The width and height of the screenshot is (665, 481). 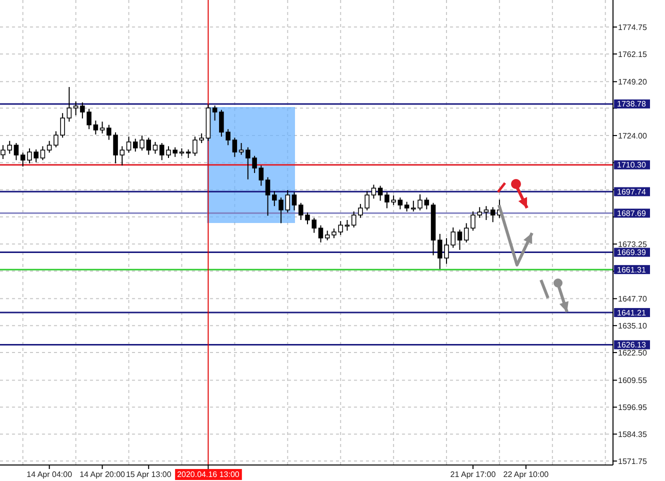 What do you see at coordinates (526, 474) in the screenshot?
I see `x-tick-label: 22 Apr 10:00` at bounding box center [526, 474].